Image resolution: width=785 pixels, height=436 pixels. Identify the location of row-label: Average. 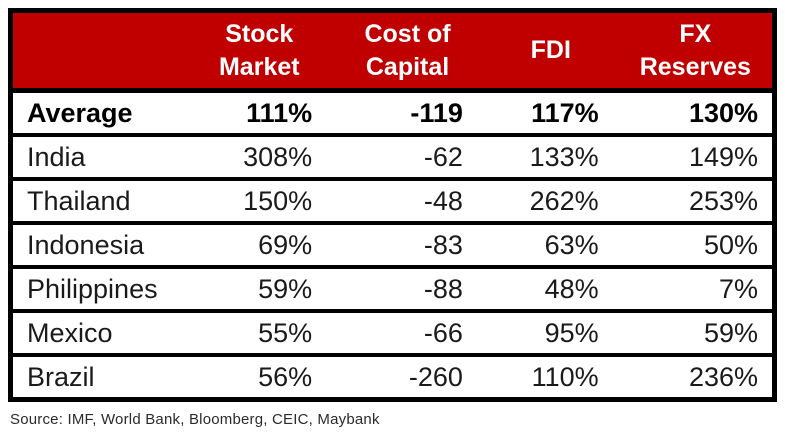
(98, 111).